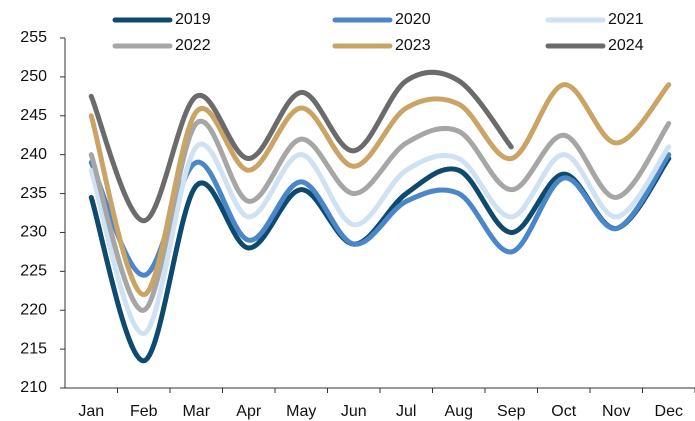 The image size is (695, 421). I want to click on y-tick-label: 240, so click(33, 154).